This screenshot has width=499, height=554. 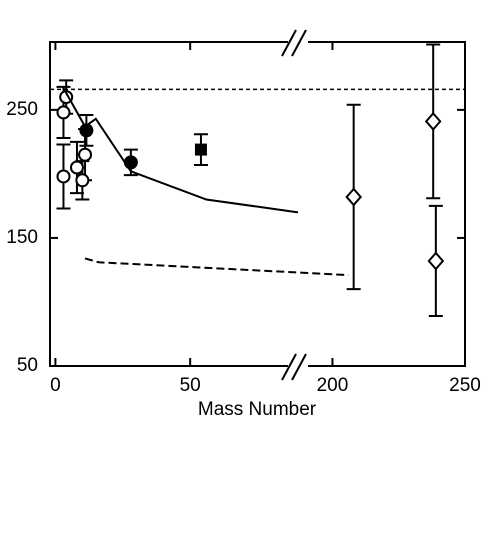 I want to click on x-tick-label: 50, so click(x=190, y=385).